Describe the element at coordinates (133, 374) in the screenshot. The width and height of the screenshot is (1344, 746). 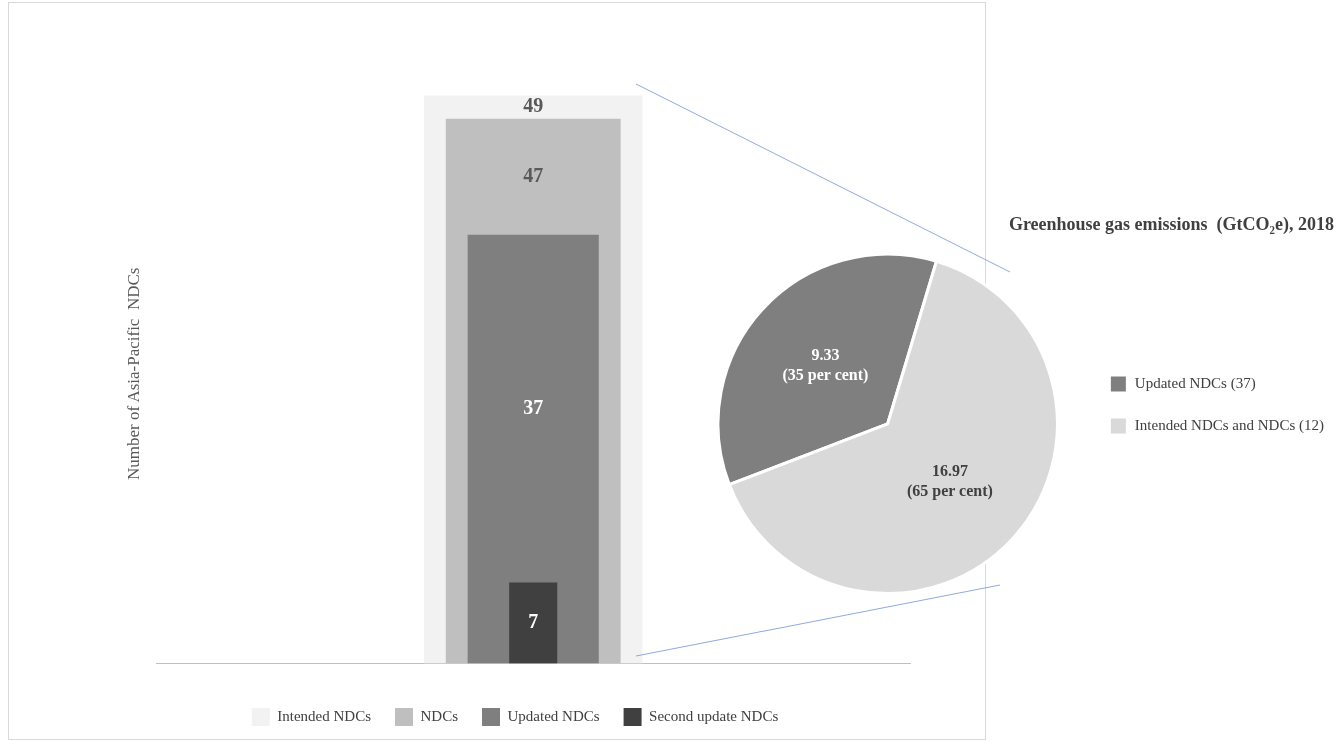
I see `y-axis-title: Number of Asia-Pacific NDCs` at that location.